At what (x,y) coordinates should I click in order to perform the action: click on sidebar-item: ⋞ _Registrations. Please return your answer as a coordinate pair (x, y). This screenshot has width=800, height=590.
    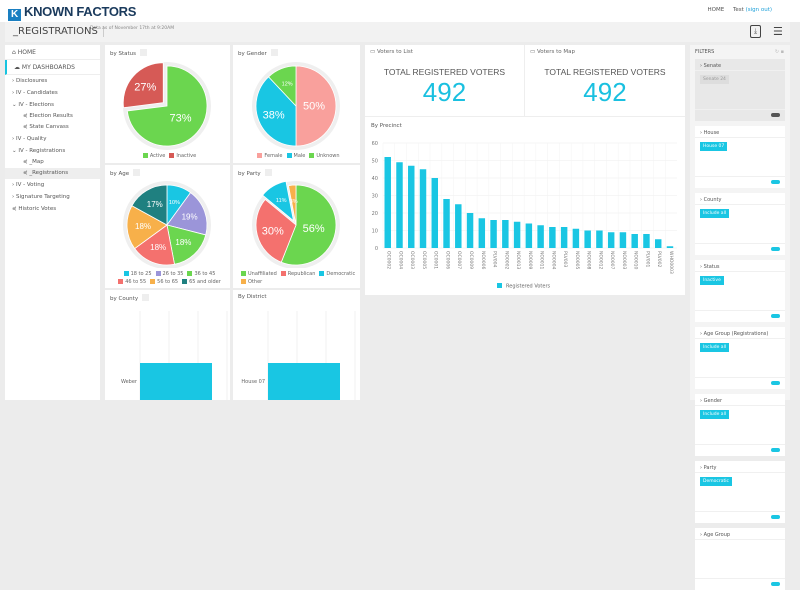
    Looking at the image, I should click on (52, 173).